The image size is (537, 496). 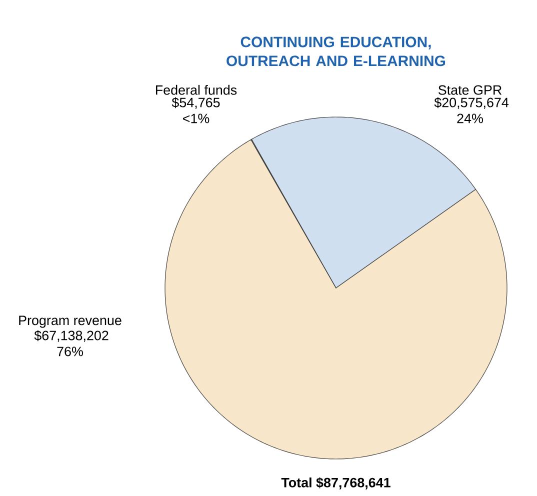 I want to click on slice-label: Federal funds, so click(x=196, y=89).